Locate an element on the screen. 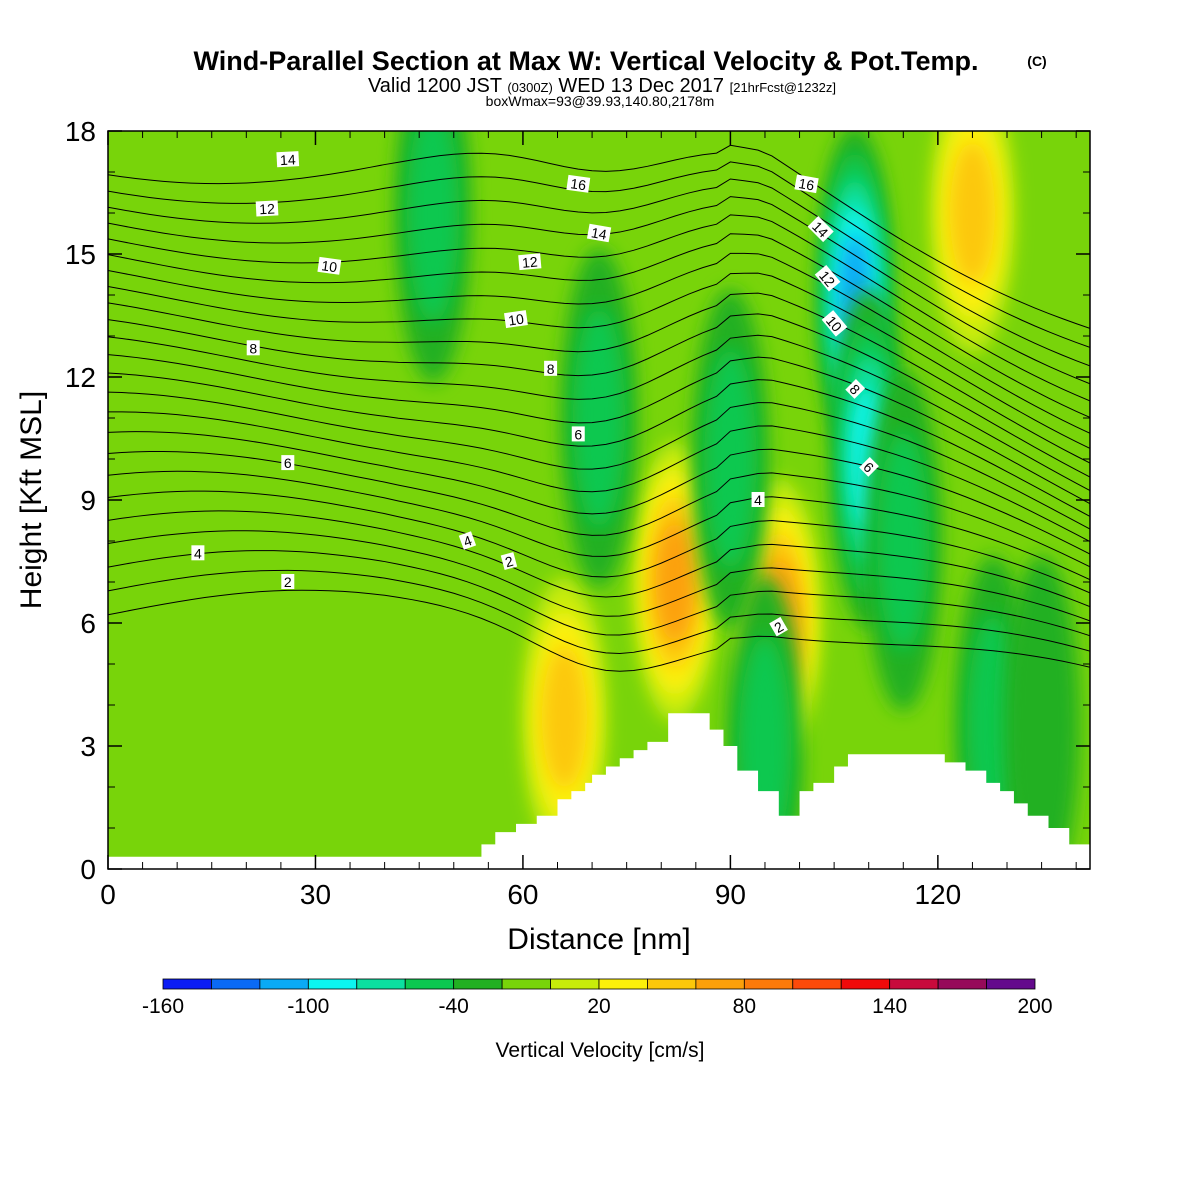 The width and height of the screenshot is (1200, 1200). theta-label-0: 14 is located at coordinates (288, 159).